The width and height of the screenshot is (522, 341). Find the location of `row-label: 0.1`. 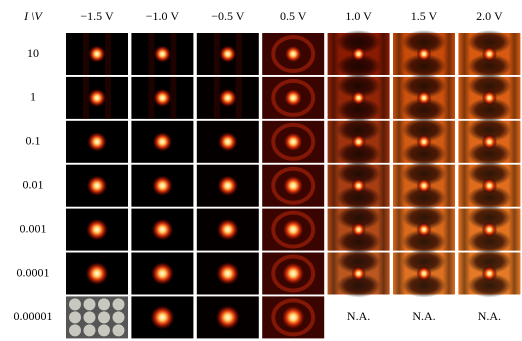

row-label: 0.1 is located at coordinates (33, 141).